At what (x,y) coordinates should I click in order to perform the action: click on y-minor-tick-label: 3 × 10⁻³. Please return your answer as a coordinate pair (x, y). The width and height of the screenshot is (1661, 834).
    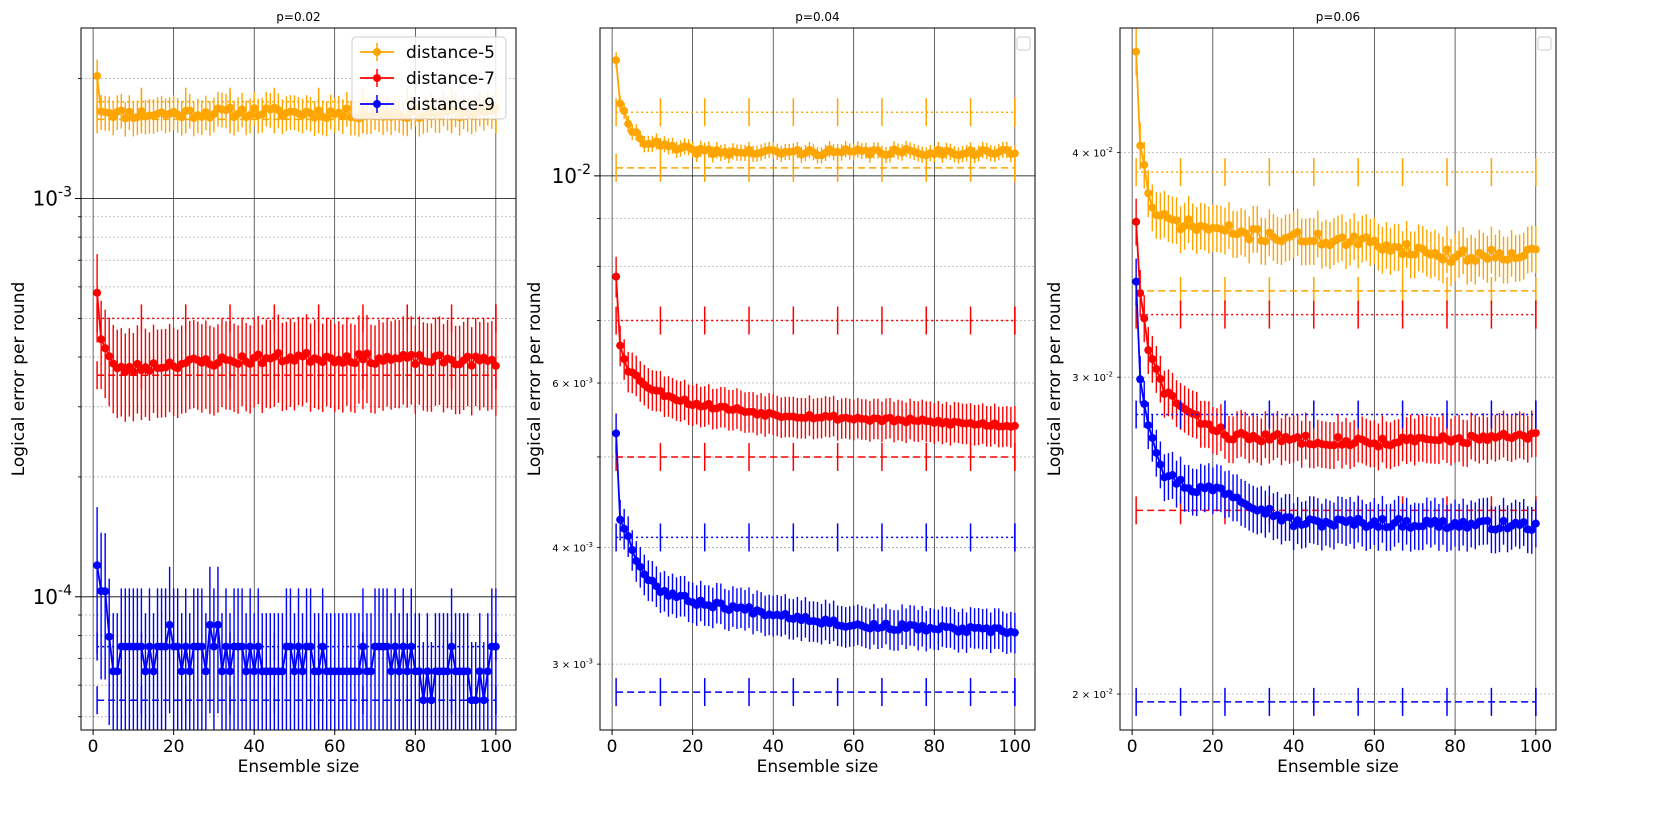
    Looking at the image, I should click on (572, 665).